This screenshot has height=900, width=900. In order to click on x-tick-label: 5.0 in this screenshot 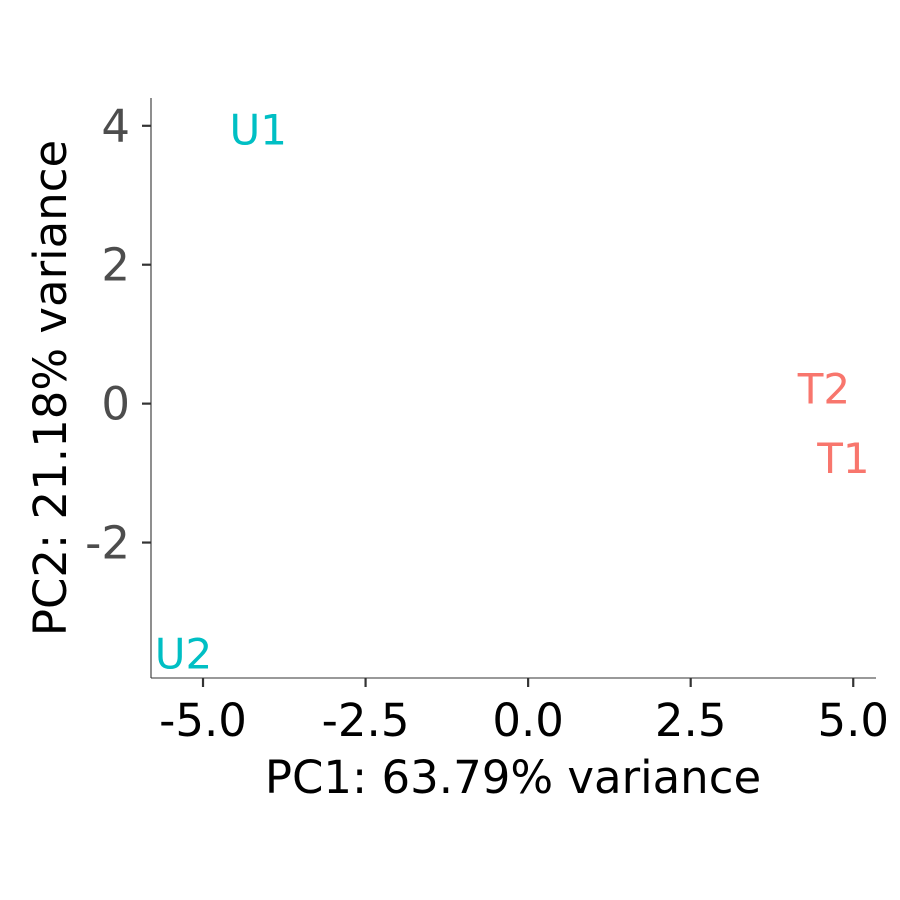, I will do `click(853, 720)`.